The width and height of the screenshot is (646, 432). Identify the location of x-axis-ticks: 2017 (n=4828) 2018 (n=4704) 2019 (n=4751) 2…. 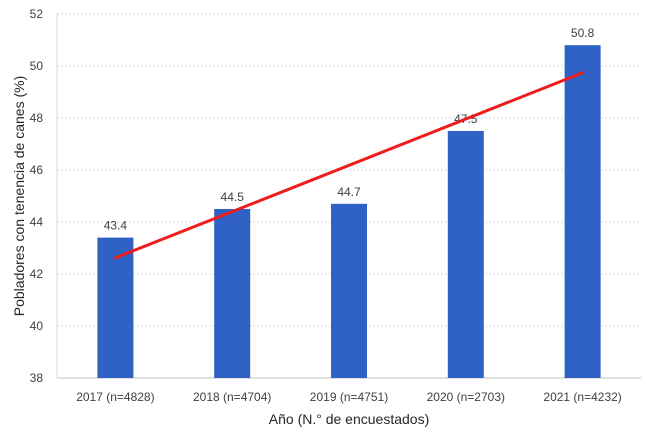
(349, 397).